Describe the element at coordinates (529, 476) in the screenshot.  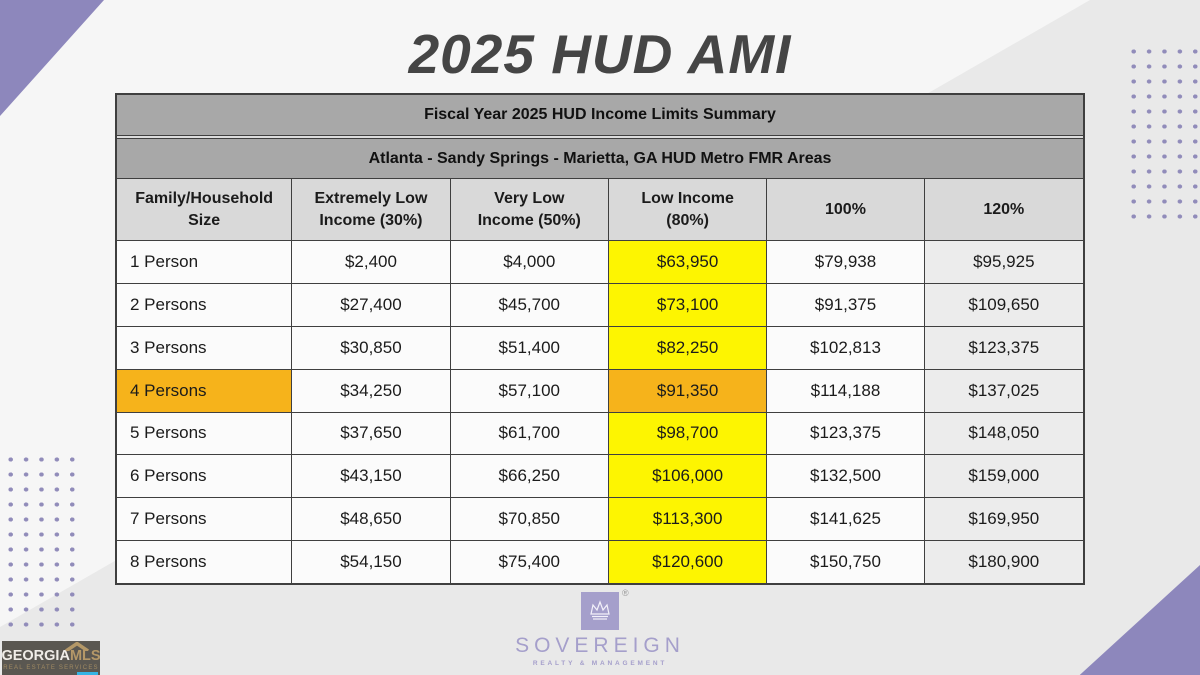
I see `very-low-income-cell: $66,250` at that location.